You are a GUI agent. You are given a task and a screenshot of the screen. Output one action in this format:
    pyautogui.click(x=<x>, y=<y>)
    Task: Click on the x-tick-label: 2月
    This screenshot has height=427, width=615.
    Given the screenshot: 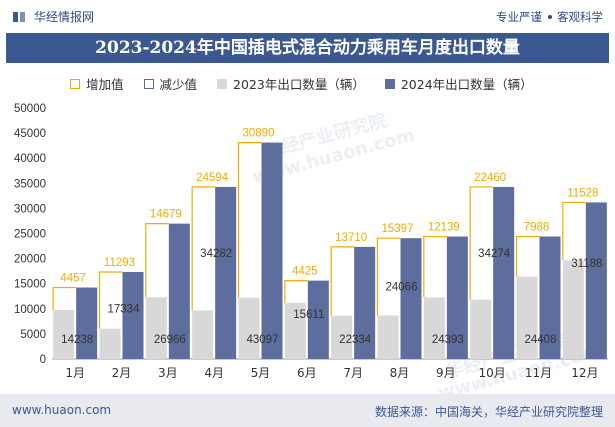 What is the action you would take?
    pyautogui.click(x=122, y=373)
    